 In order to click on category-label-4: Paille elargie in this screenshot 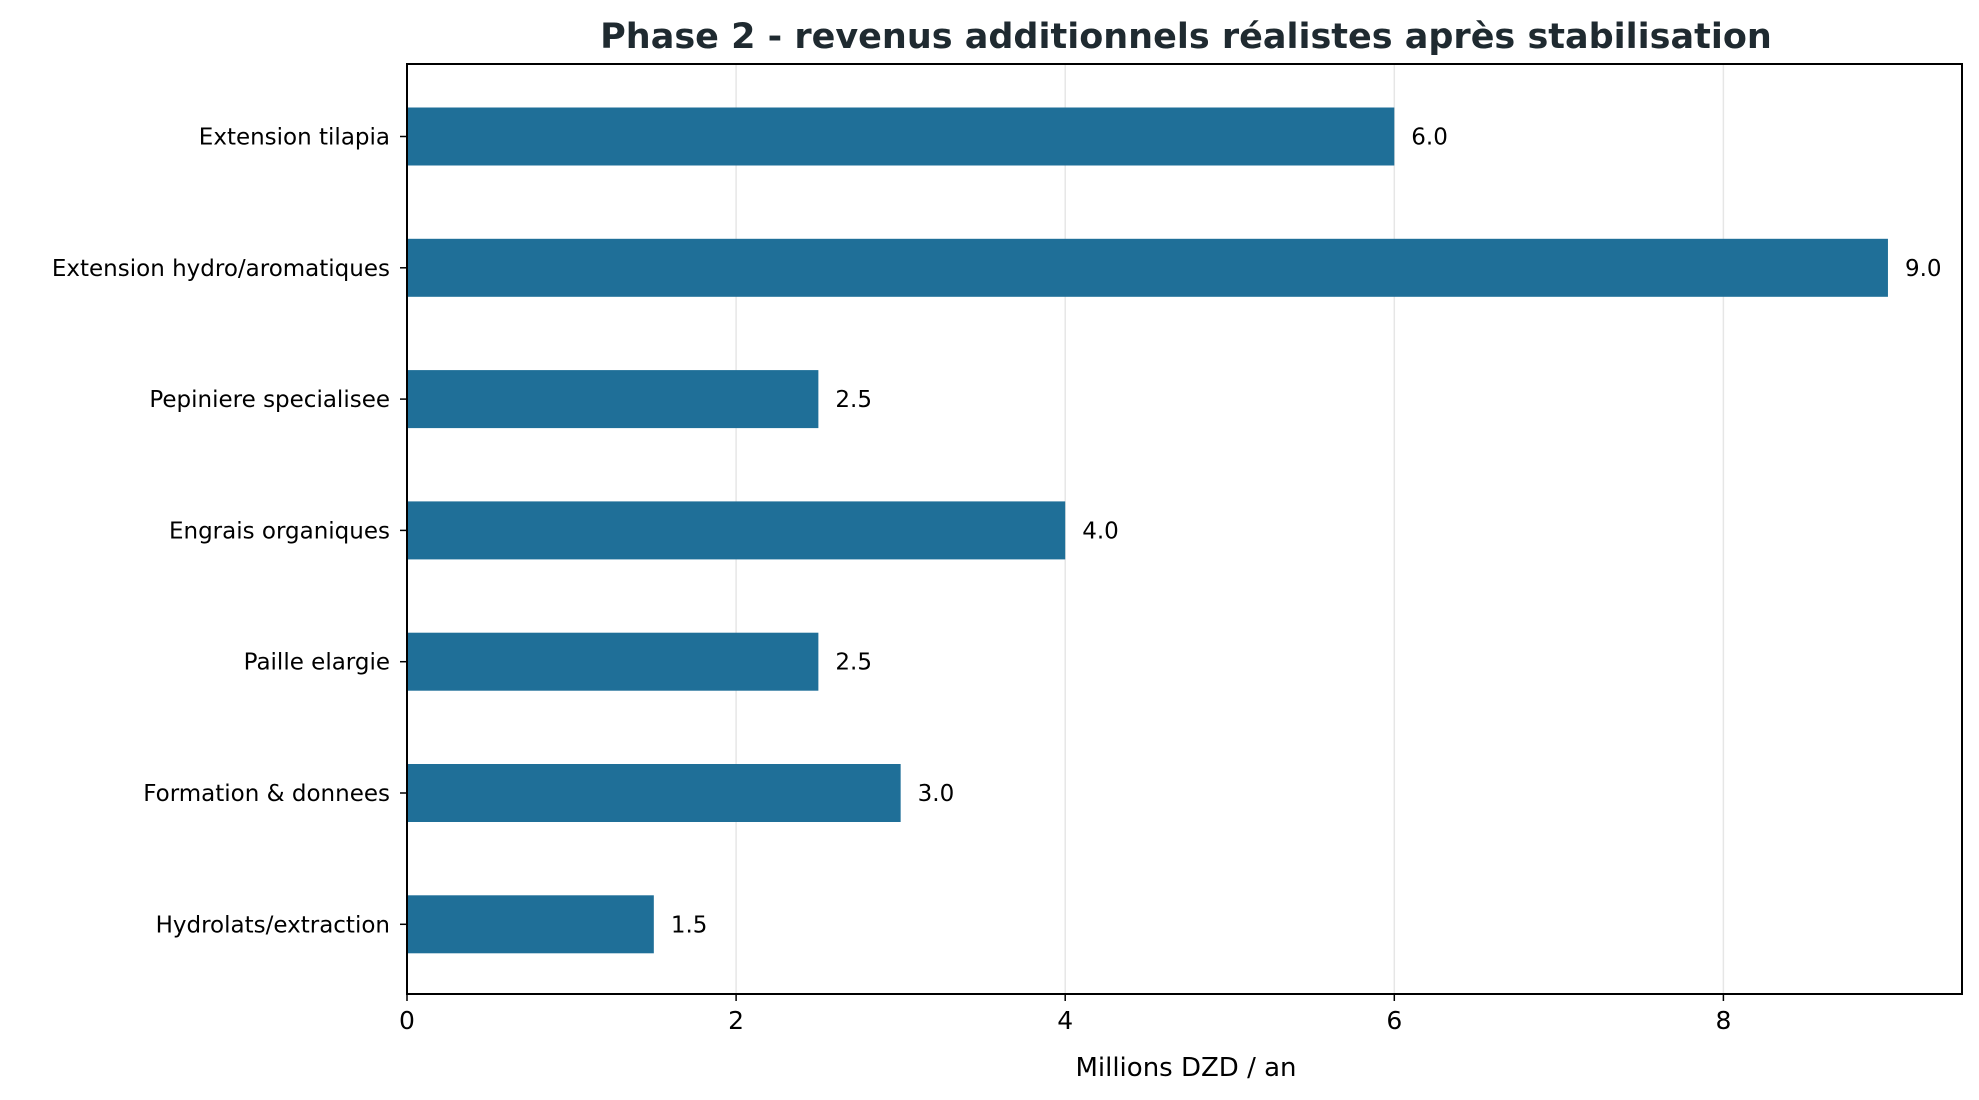, I will do `click(317, 663)`.